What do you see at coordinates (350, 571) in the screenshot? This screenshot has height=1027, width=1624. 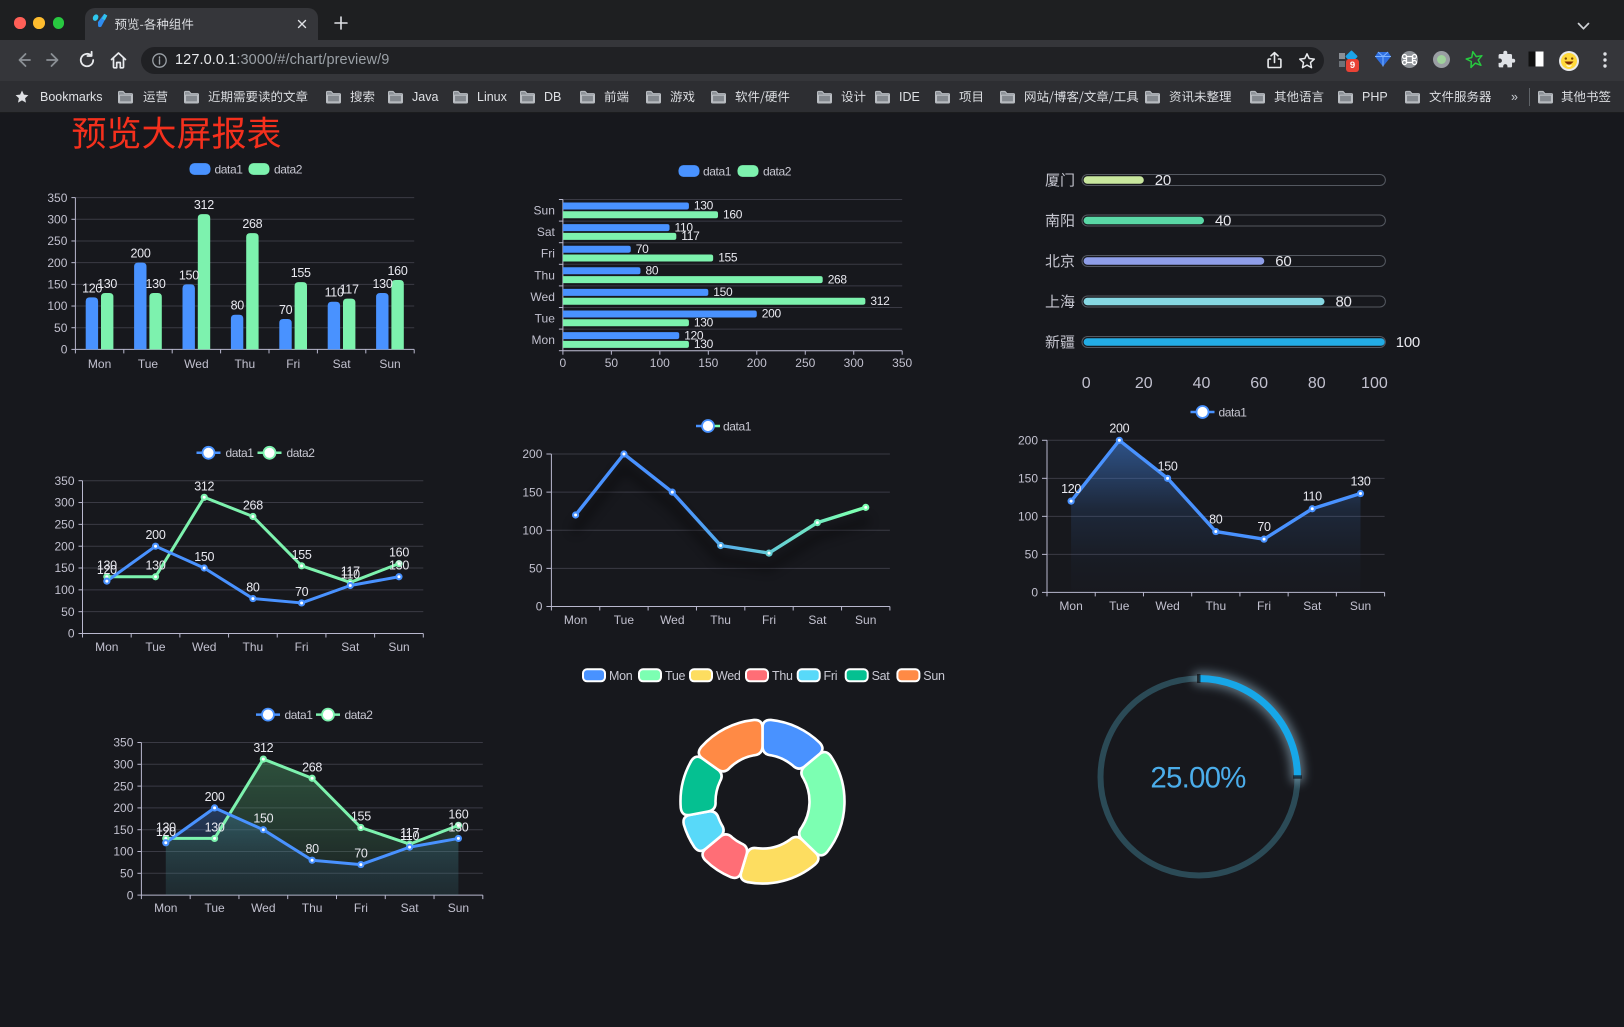 I see `svg-text: 117` at bounding box center [350, 571].